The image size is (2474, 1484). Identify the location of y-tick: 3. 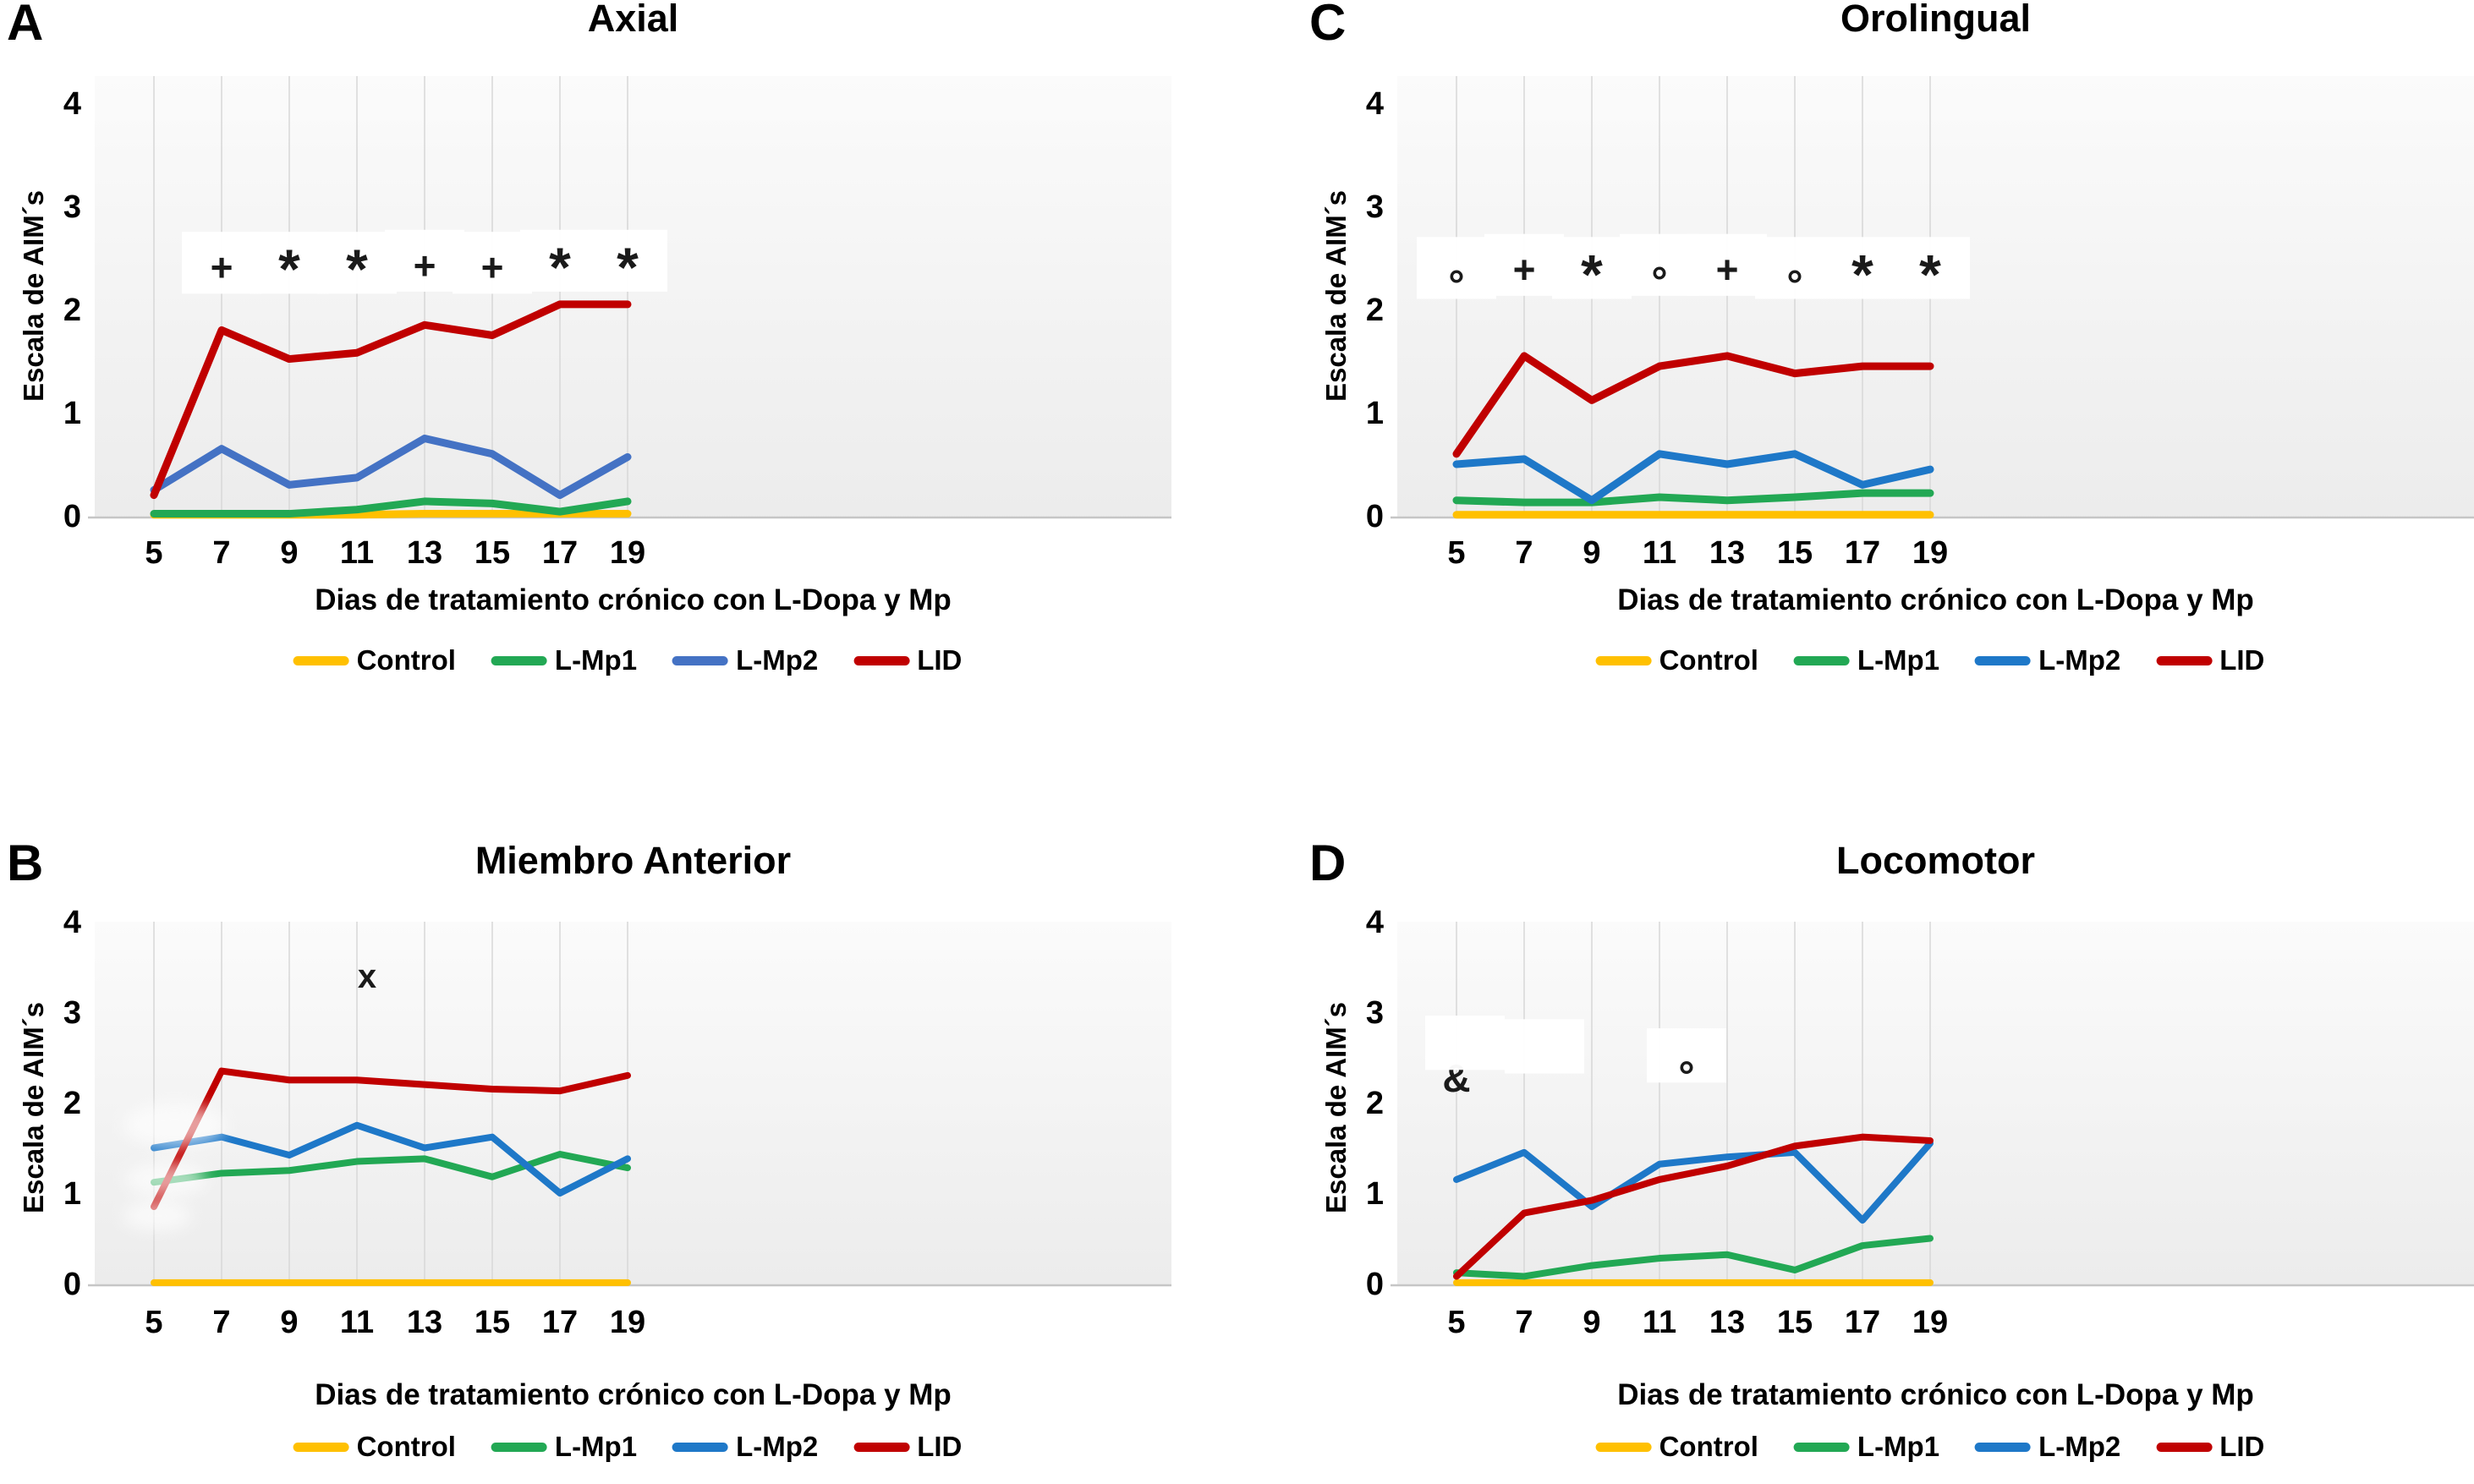
(1375, 207).